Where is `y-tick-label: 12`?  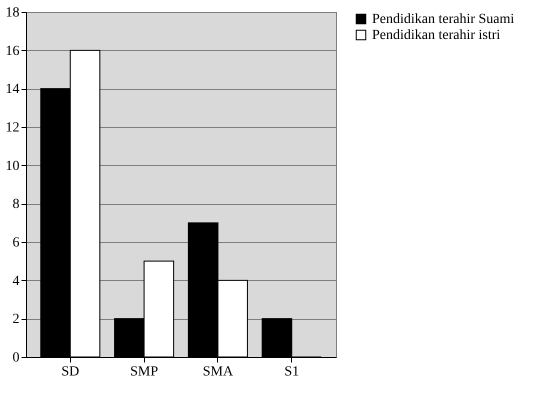
y-tick-label: 12 is located at coordinates (13, 128).